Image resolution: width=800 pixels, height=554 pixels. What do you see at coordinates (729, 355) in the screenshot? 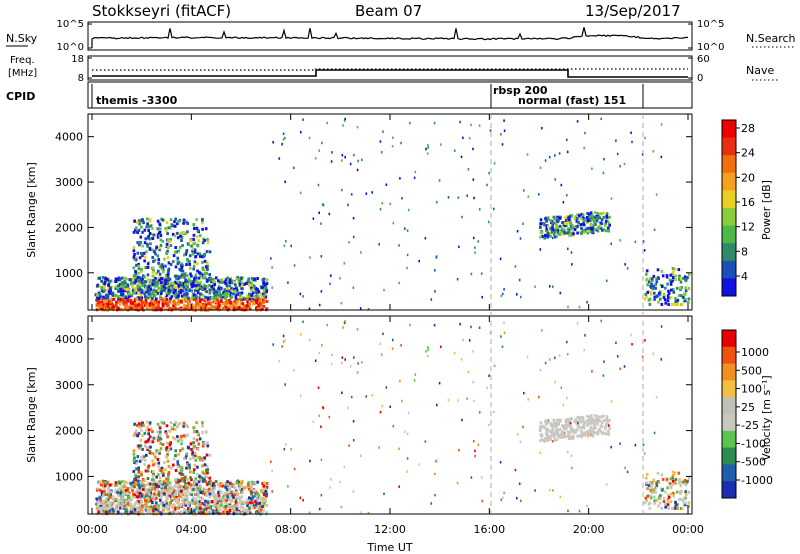
I see `colorbar-swatch` at bounding box center [729, 355].